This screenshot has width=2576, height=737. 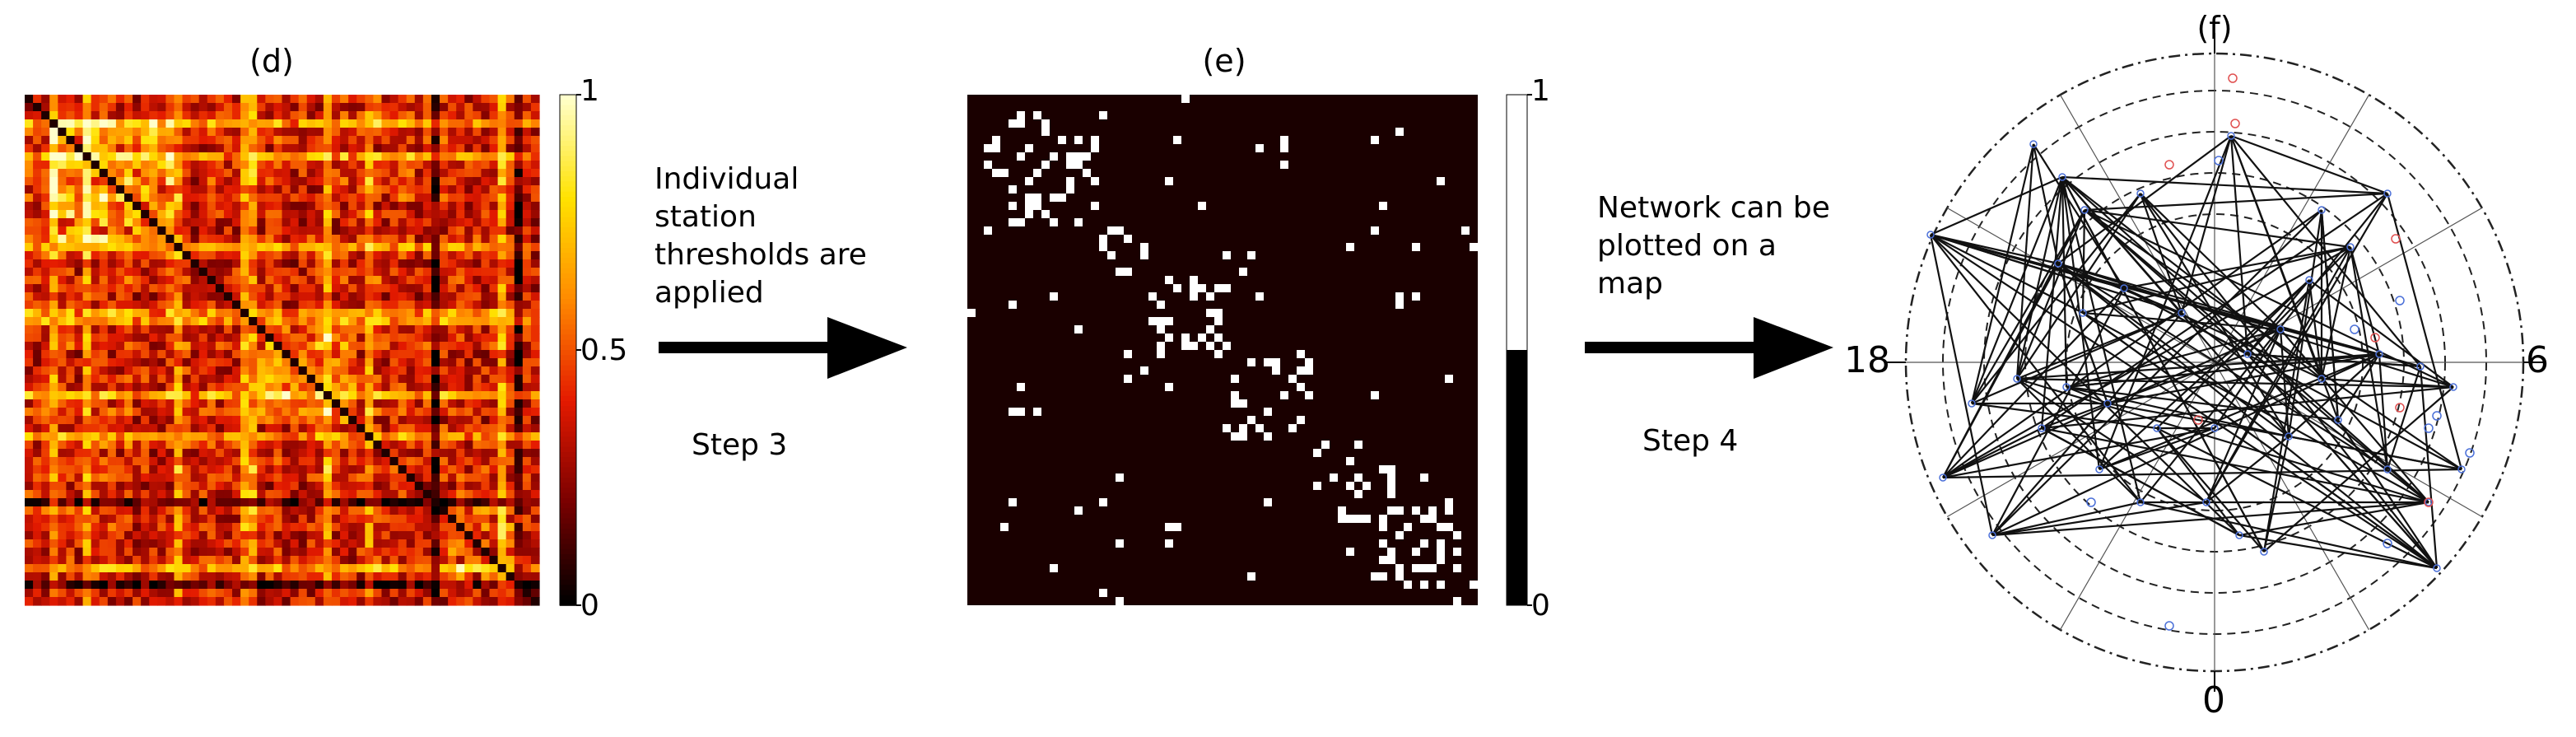 What do you see at coordinates (709, 293) in the screenshot?
I see `step3-line-4: applied` at bounding box center [709, 293].